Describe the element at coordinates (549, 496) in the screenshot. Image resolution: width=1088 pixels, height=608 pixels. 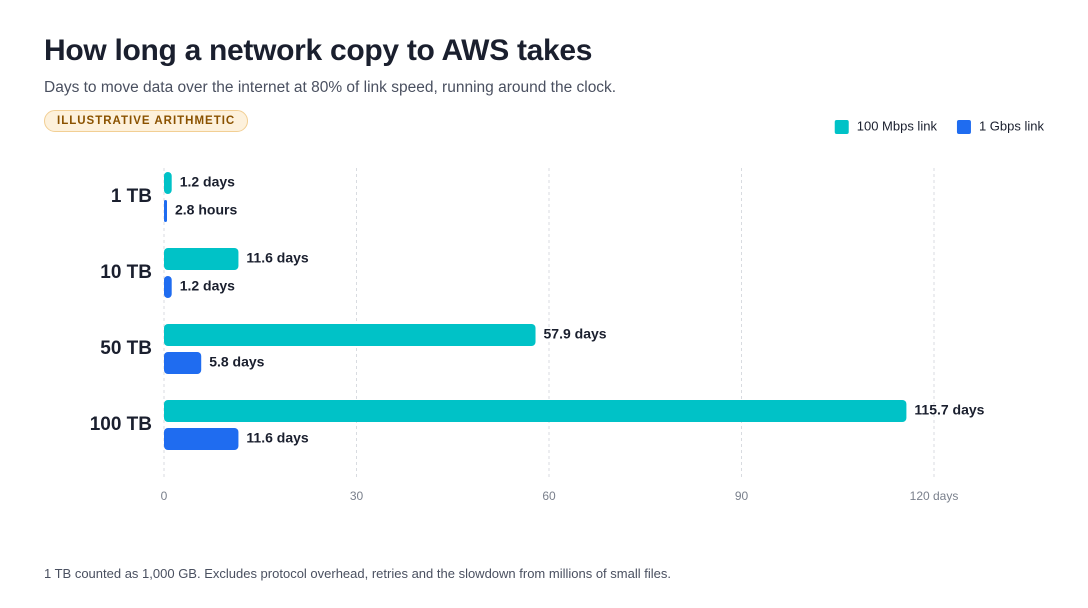
I see `x-tick-label: 60` at that location.